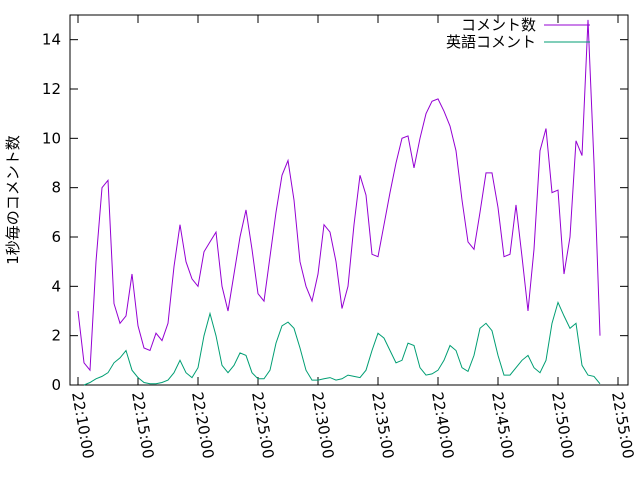 The width and height of the screenshot is (640, 480). What do you see at coordinates (502, 425) in the screenshot?
I see `x-tick-label: 22:45:00` at bounding box center [502, 425].